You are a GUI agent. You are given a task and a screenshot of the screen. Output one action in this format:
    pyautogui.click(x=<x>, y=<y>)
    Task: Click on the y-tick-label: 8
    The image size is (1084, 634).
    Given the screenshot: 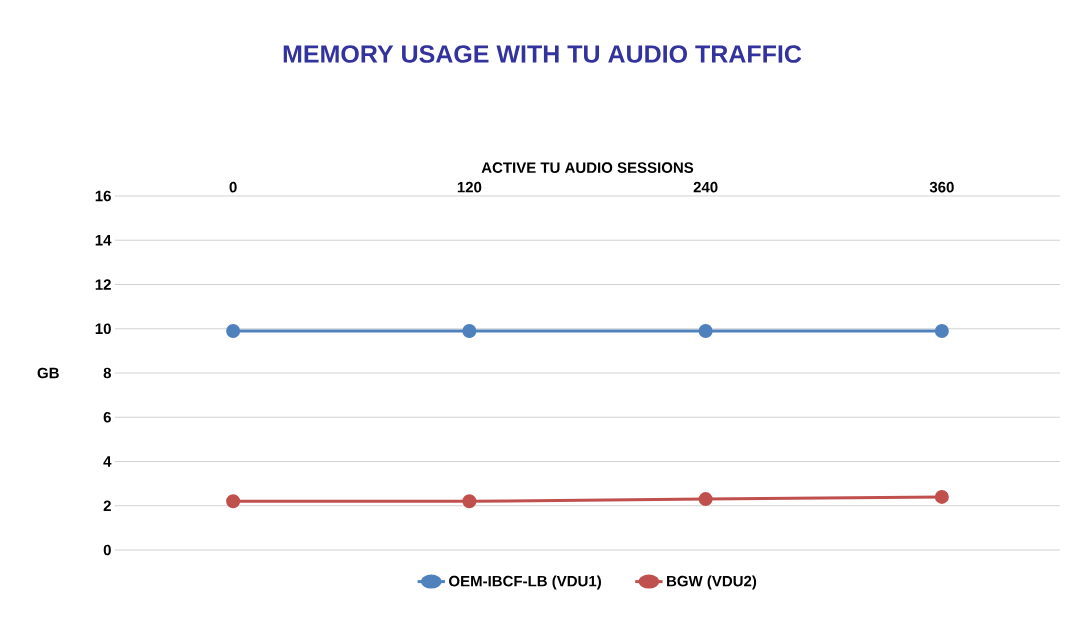 What is the action you would take?
    pyautogui.click(x=107, y=373)
    